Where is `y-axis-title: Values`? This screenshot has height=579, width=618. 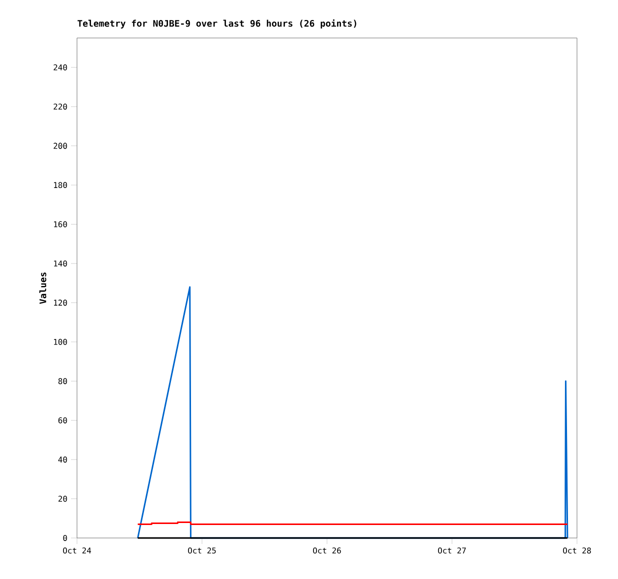
y-axis-title: Values is located at coordinates (42, 288).